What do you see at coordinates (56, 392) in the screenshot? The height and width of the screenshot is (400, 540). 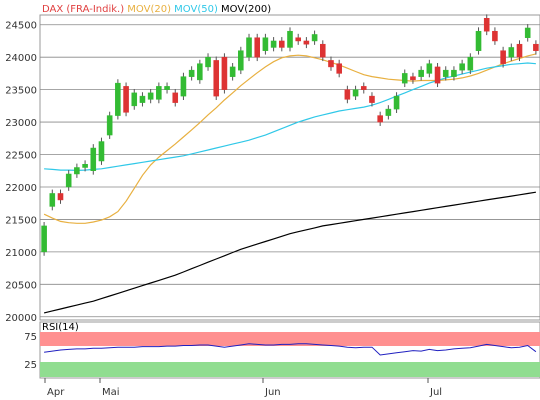 I see `x-tick-label: Apr` at bounding box center [56, 392].